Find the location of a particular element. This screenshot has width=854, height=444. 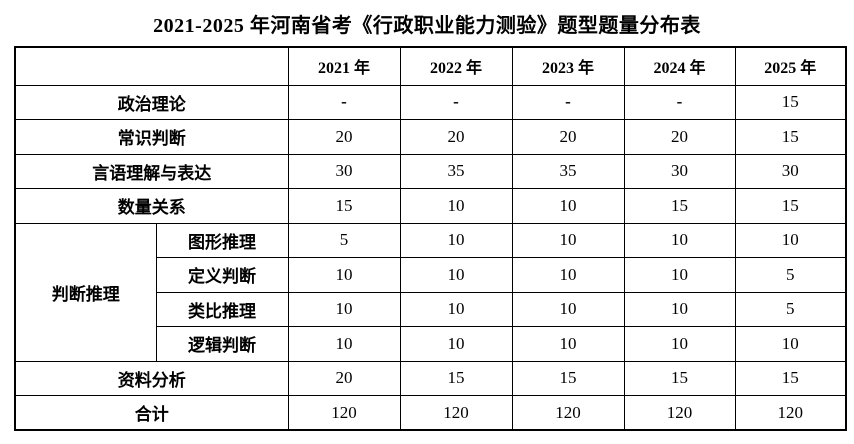

table-row-politics: 政治理论 - - - - 15 is located at coordinates (430, 102).